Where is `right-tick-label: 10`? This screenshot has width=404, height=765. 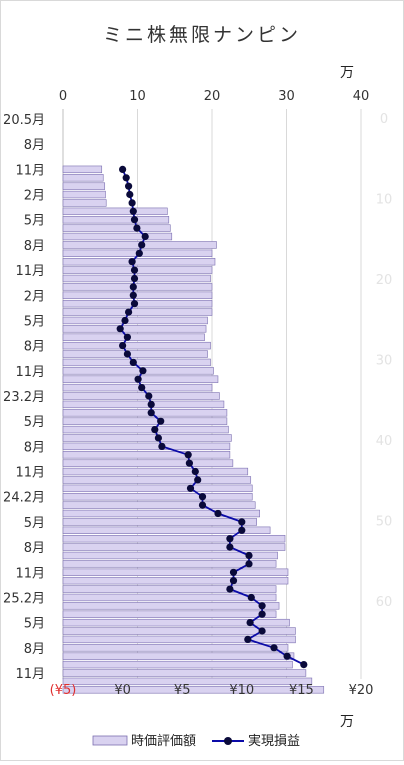 right-tick-label: 10 is located at coordinates (384, 200).